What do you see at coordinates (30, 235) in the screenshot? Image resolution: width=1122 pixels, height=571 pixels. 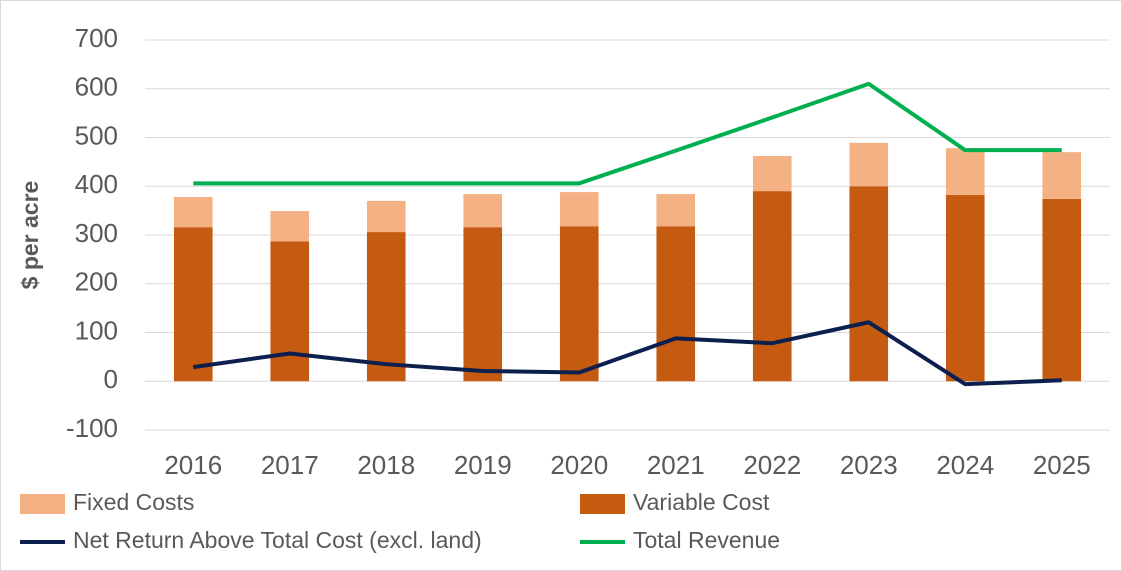 I see `y-axis-label: $ per acre` at bounding box center [30, 235].